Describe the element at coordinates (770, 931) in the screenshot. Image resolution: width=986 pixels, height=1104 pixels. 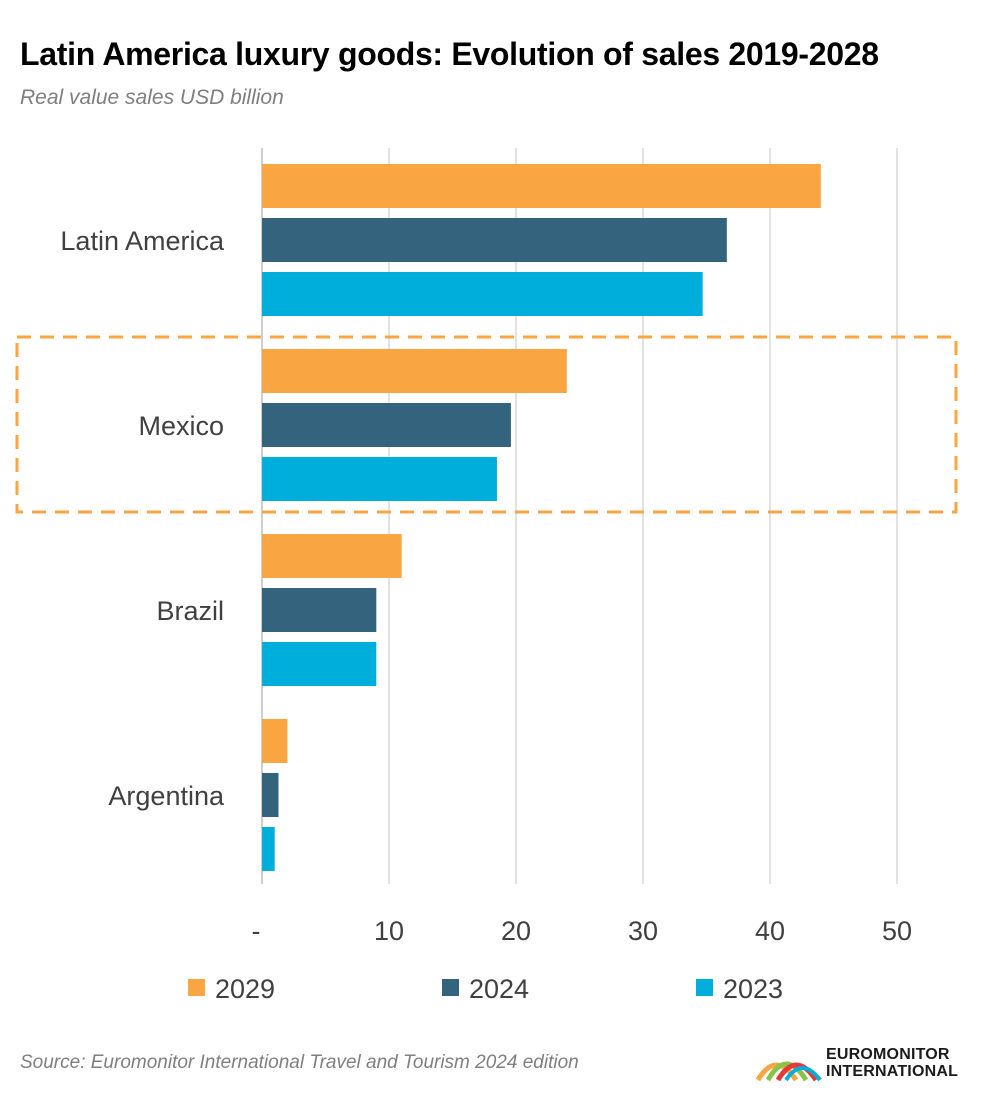
I see `x-tick-label: 40` at that location.